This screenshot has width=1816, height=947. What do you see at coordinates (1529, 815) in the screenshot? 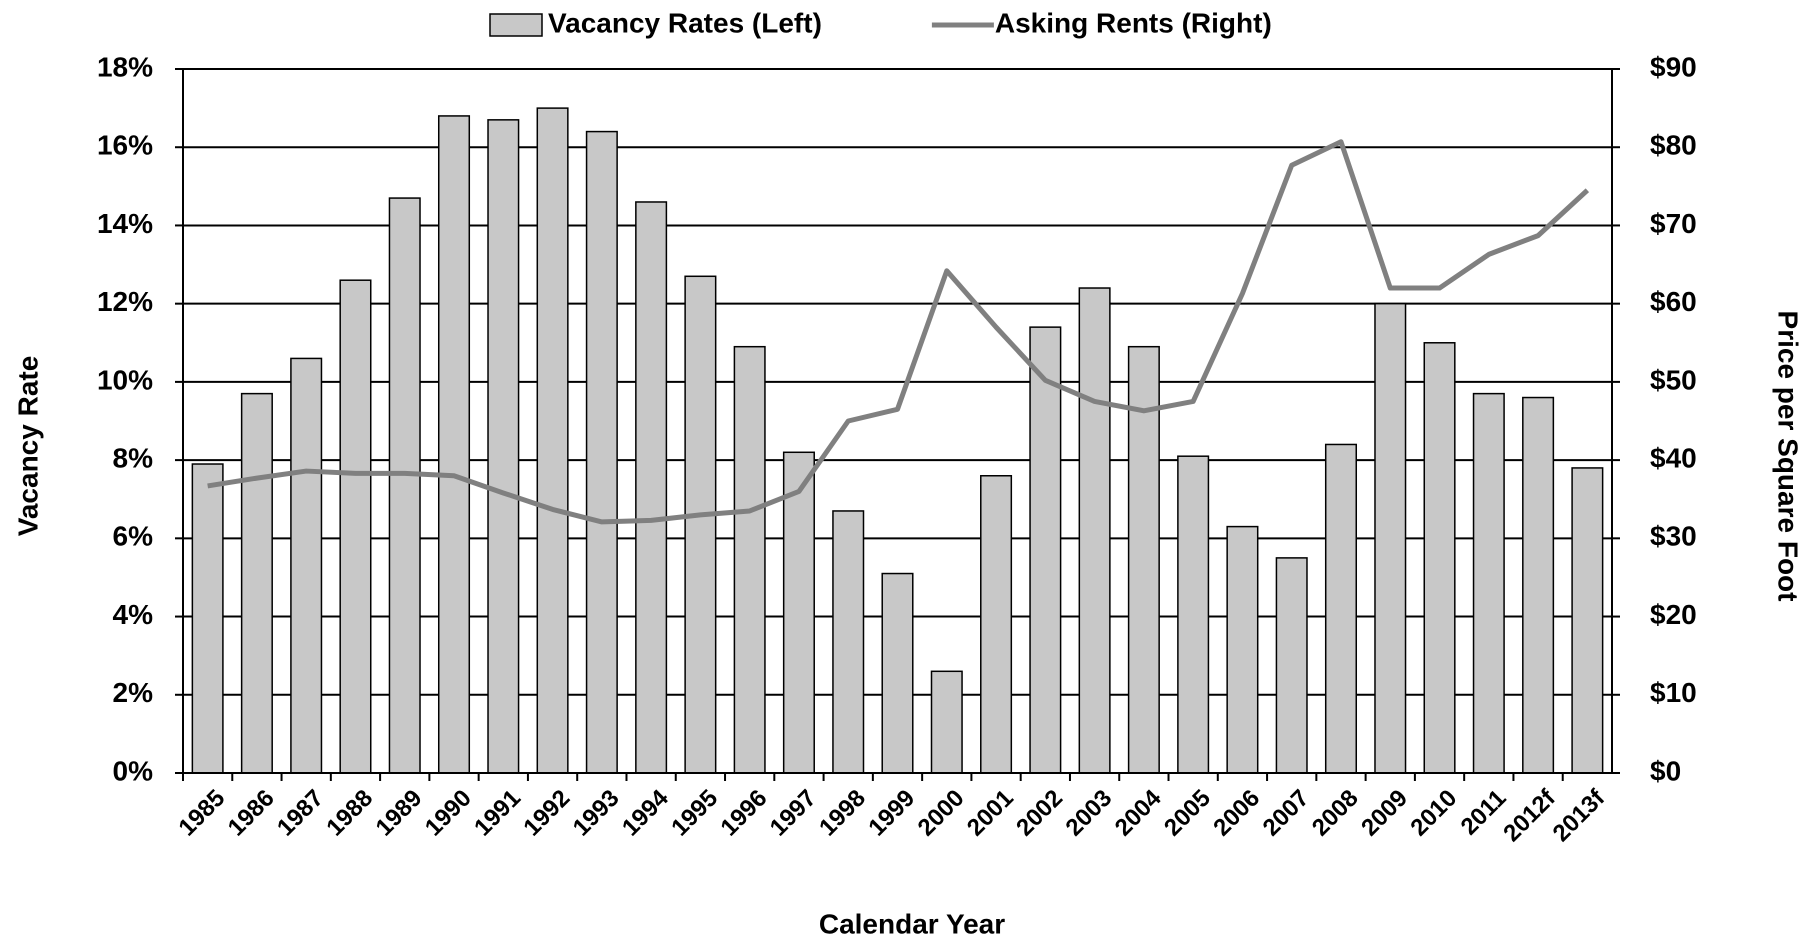
I see `x-tick-label: 2012f` at bounding box center [1529, 815].